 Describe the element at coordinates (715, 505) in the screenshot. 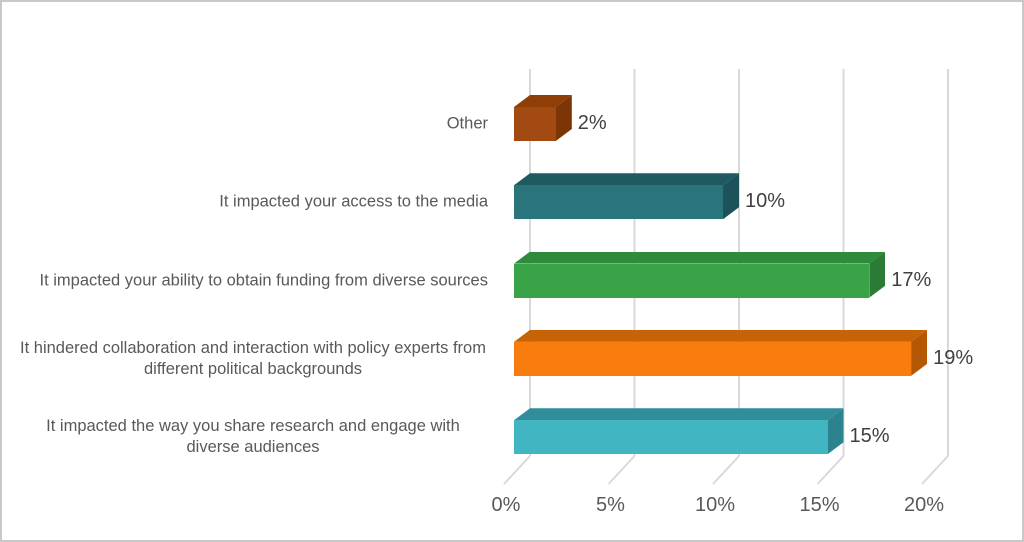

I see `x-axis-tick-label: 10%` at that location.